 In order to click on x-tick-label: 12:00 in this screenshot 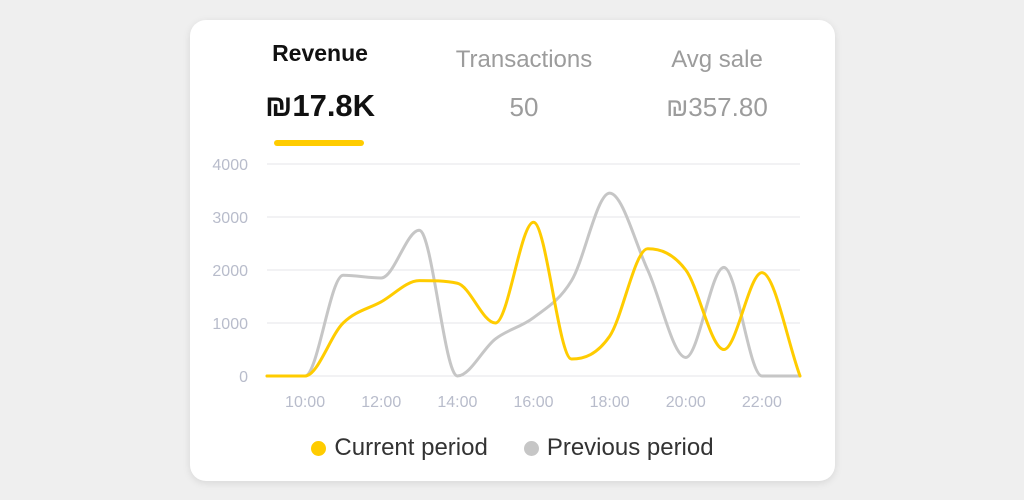, I will do `click(381, 402)`.